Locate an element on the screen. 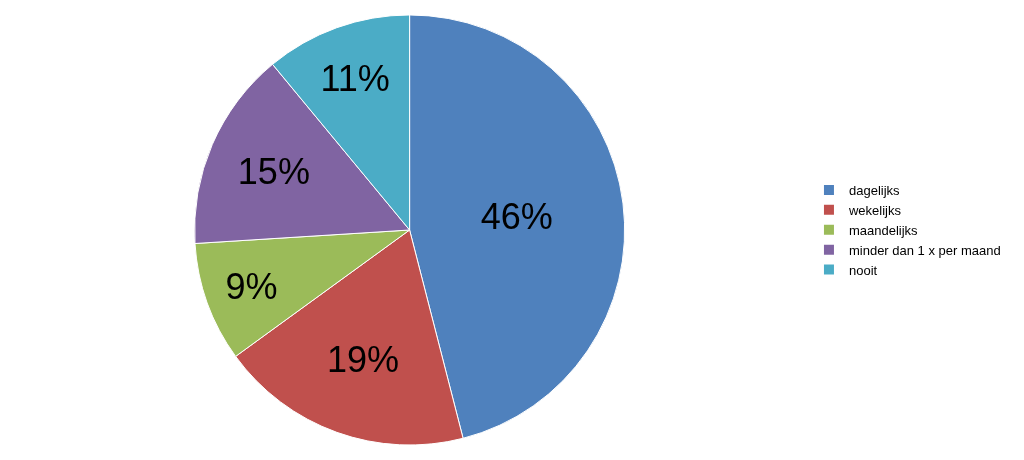  legend-label: dagelijks is located at coordinates (874, 191).